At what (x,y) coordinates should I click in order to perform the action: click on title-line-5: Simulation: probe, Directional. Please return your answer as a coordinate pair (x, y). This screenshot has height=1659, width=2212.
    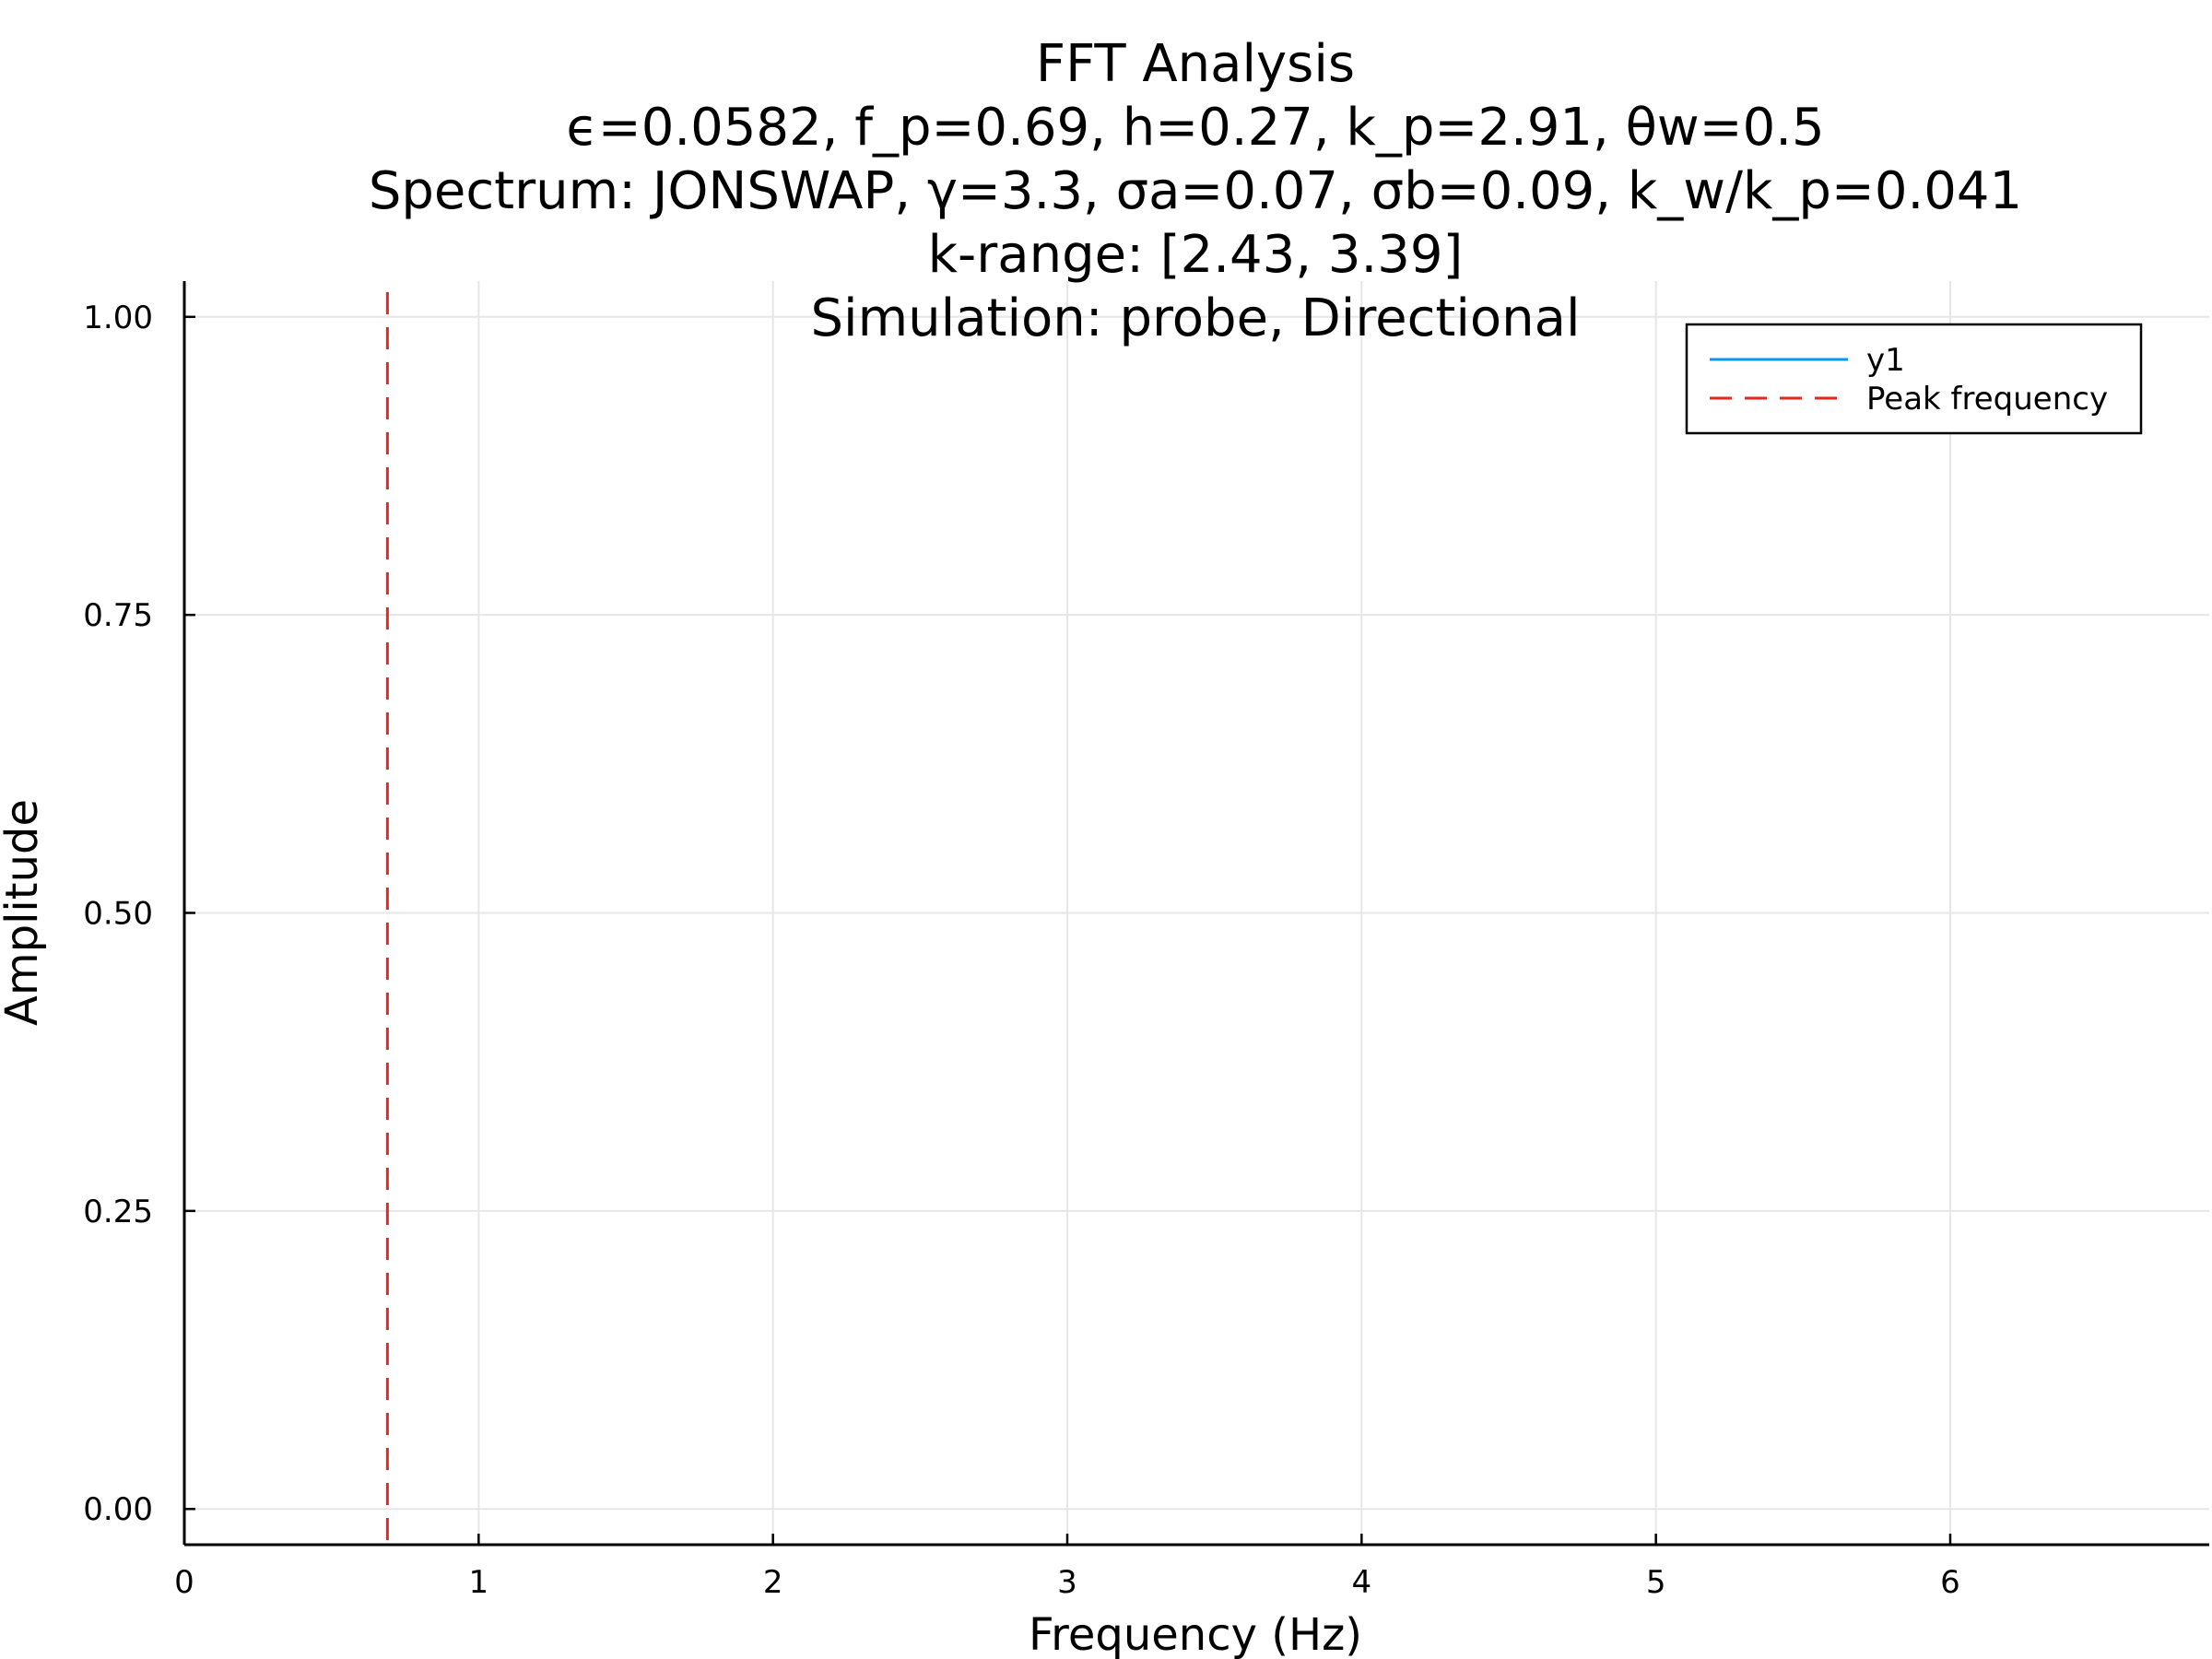
    Looking at the image, I should click on (1195, 318).